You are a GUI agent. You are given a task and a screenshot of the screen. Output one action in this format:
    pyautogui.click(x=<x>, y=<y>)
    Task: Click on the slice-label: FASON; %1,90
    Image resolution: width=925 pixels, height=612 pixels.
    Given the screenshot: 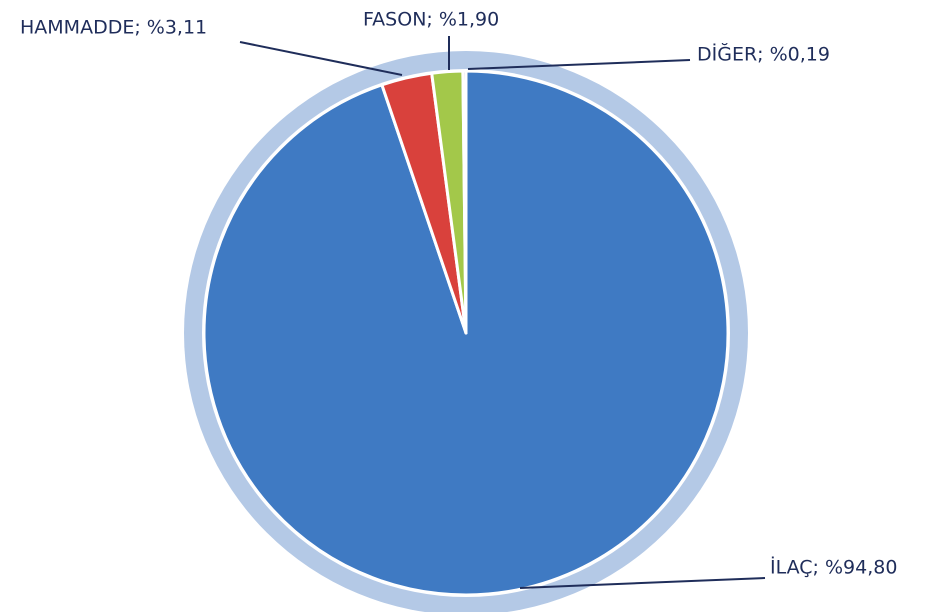 What is the action you would take?
    pyautogui.click(x=431, y=20)
    